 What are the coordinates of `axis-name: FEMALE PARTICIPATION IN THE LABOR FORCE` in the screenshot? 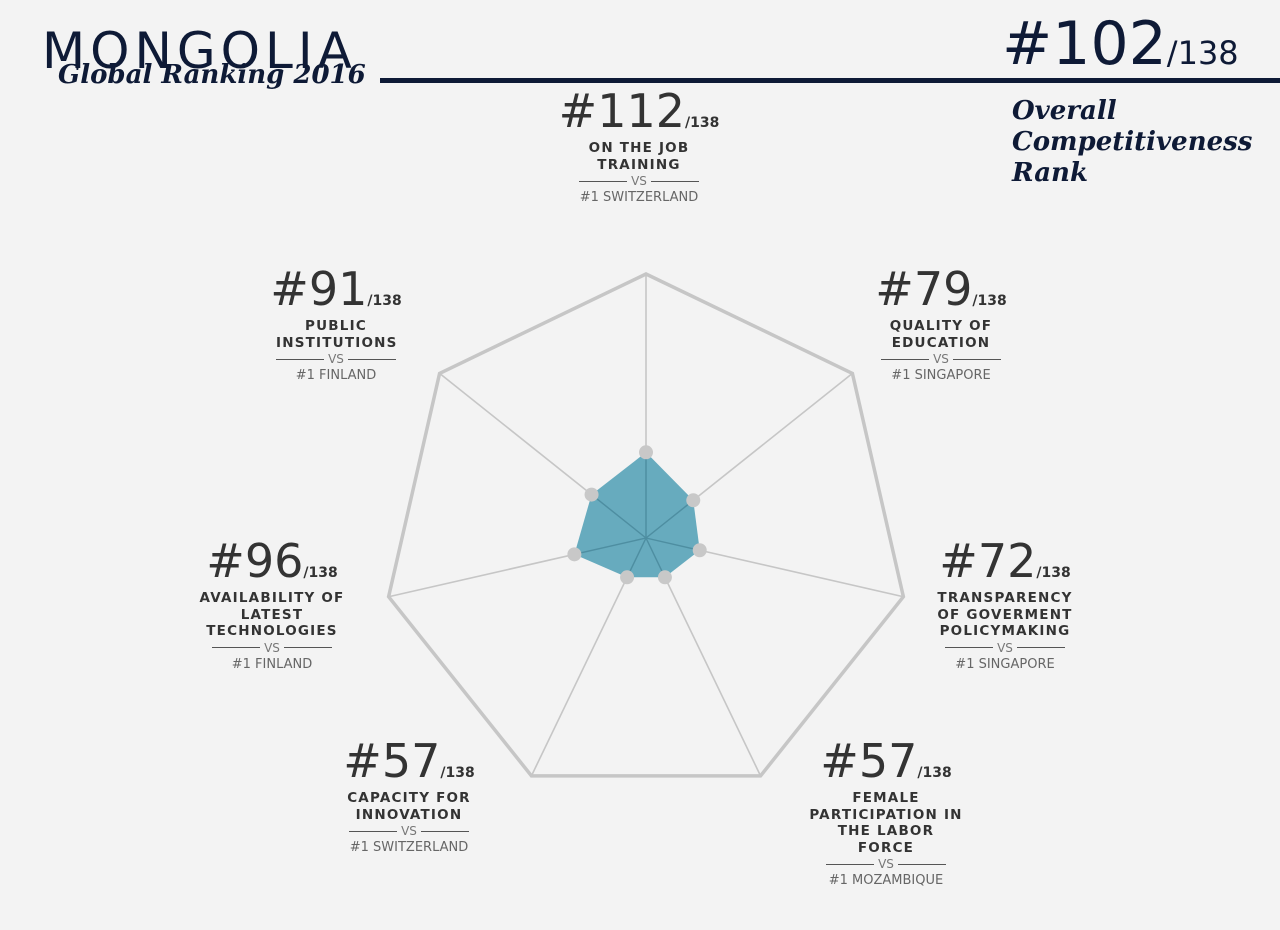 It's located at (886, 823).